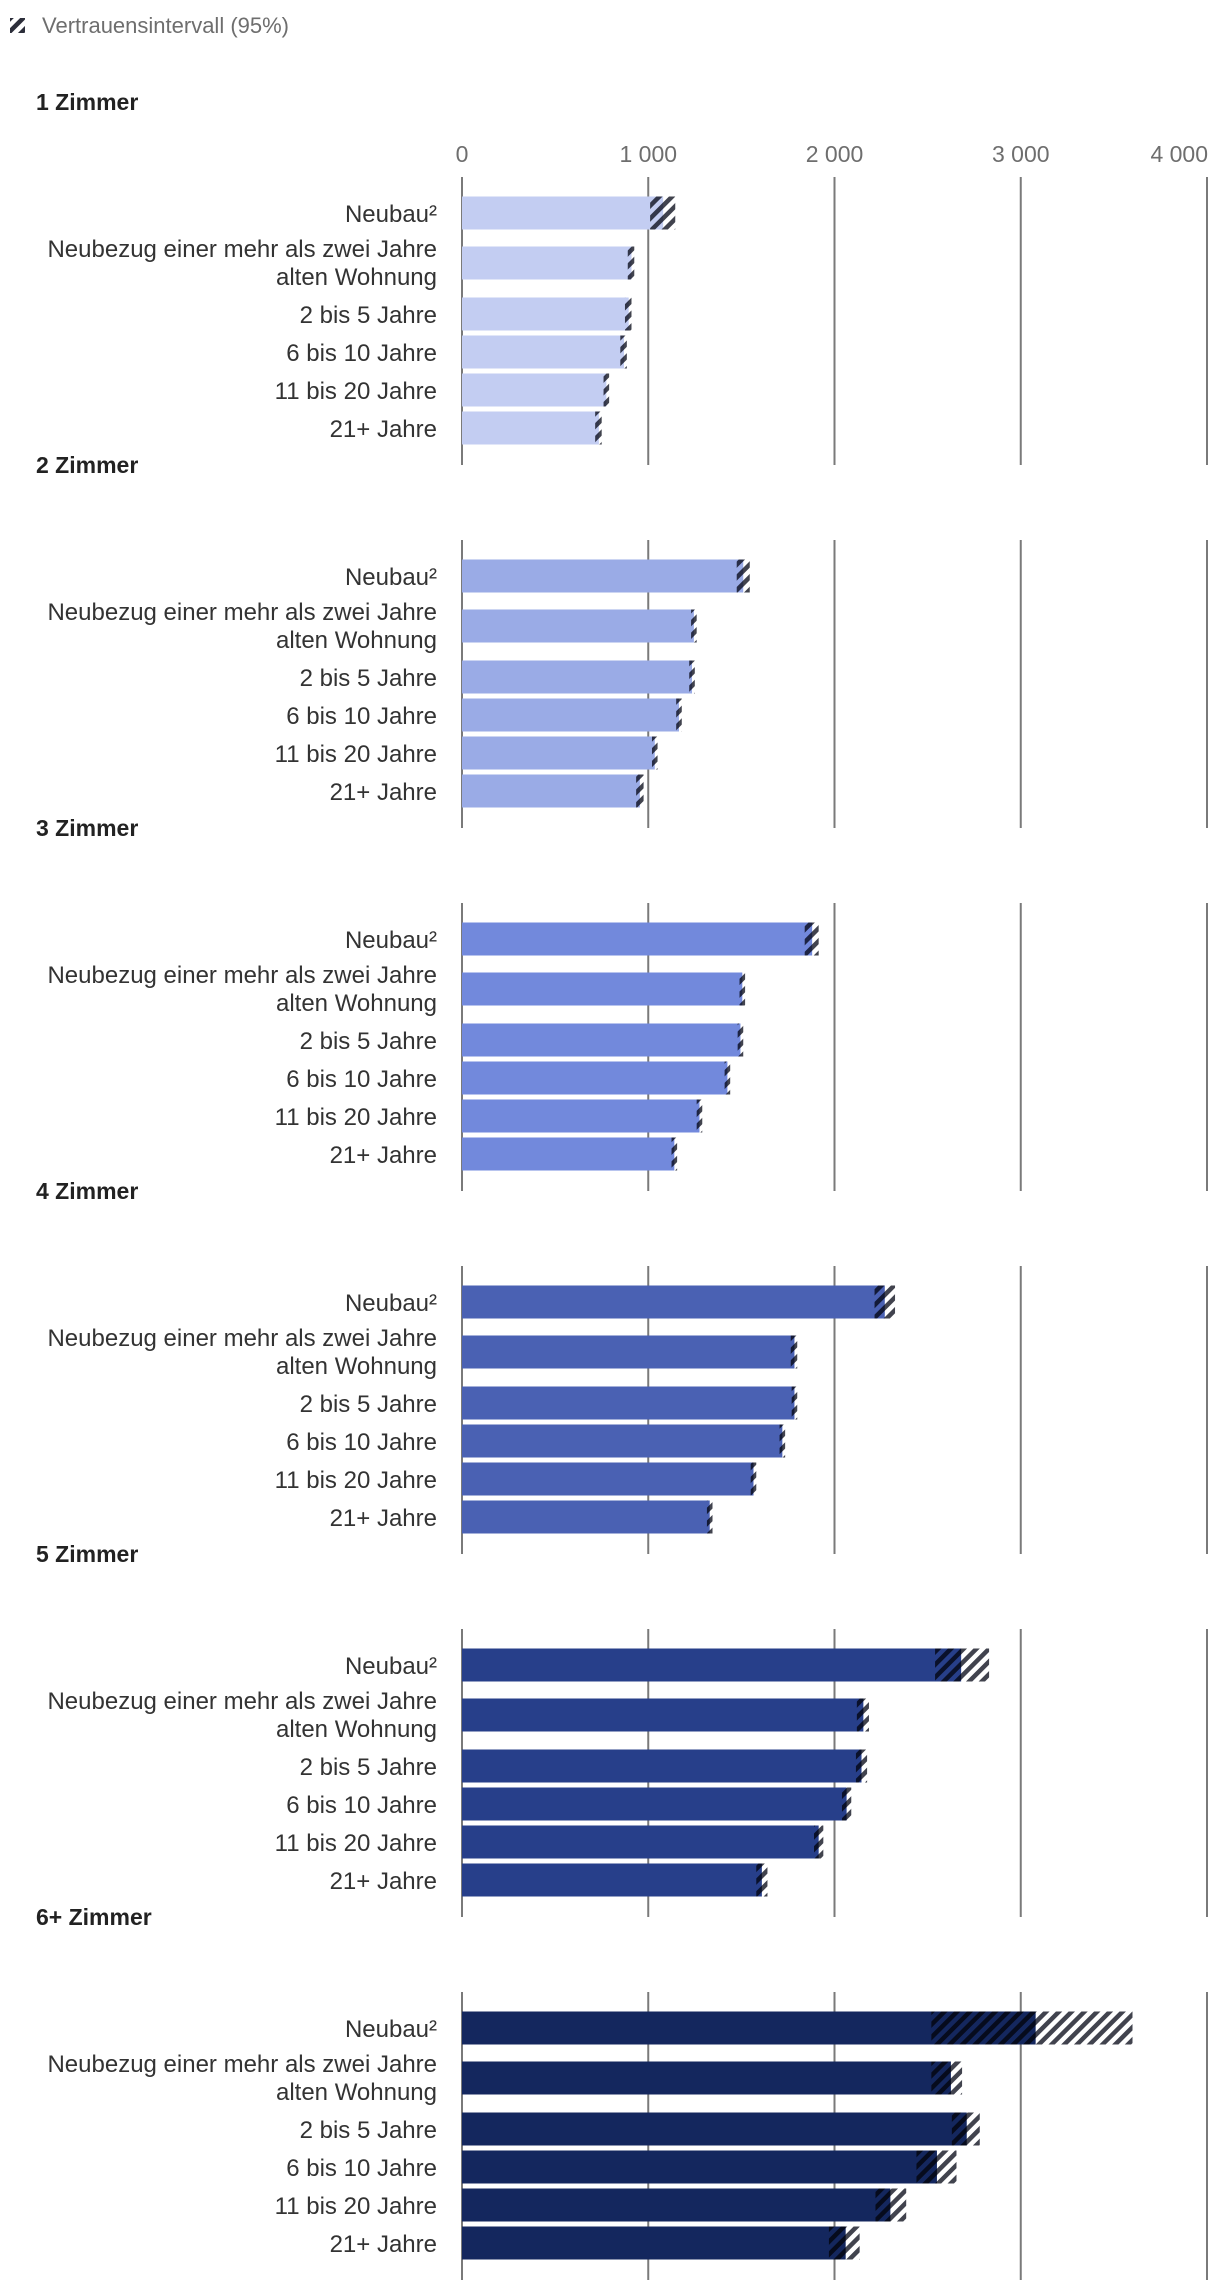  What do you see at coordinates (87, 828) in the screenshot?
I see `panel-title: 3 Zimmer` at bounding box center [87, 828].